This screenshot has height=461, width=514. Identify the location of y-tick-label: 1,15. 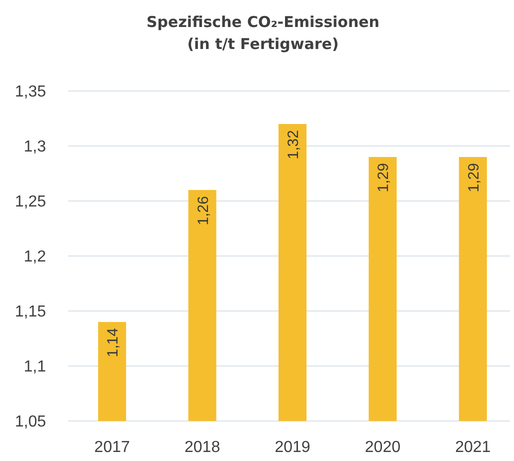
(30, 312).